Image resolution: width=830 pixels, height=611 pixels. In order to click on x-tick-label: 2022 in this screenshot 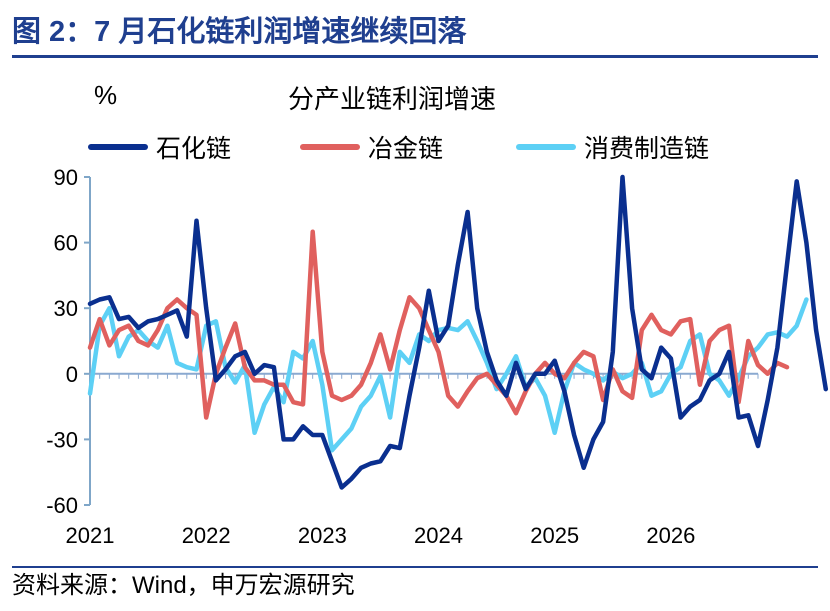, I will do `click(206, 535)`.